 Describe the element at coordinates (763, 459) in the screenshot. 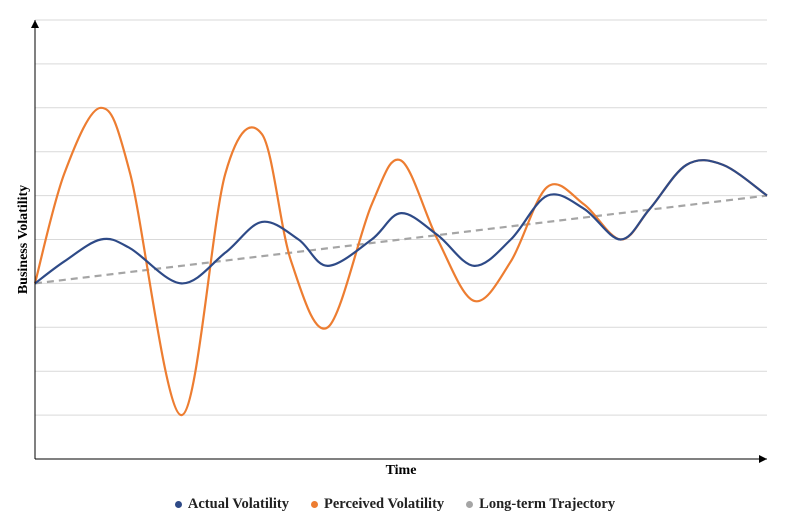

I see `x-axis-arrow` at that location.